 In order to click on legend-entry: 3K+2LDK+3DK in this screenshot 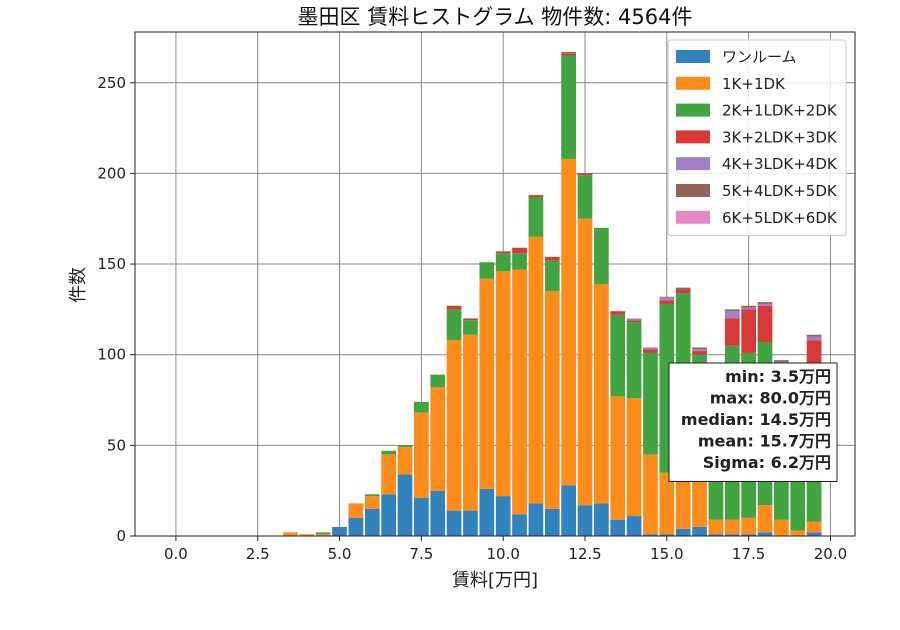, I will do `click(780, 137)`.